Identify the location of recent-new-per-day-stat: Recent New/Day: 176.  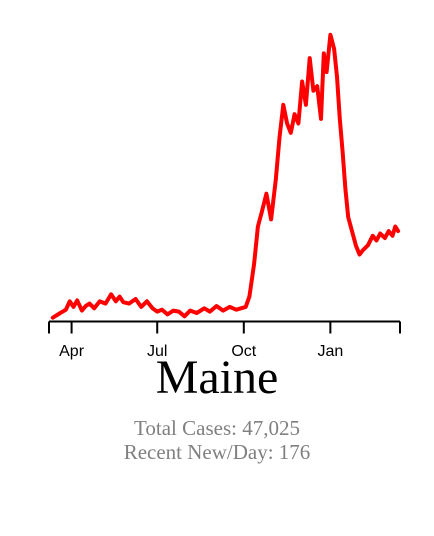
(217, 452).